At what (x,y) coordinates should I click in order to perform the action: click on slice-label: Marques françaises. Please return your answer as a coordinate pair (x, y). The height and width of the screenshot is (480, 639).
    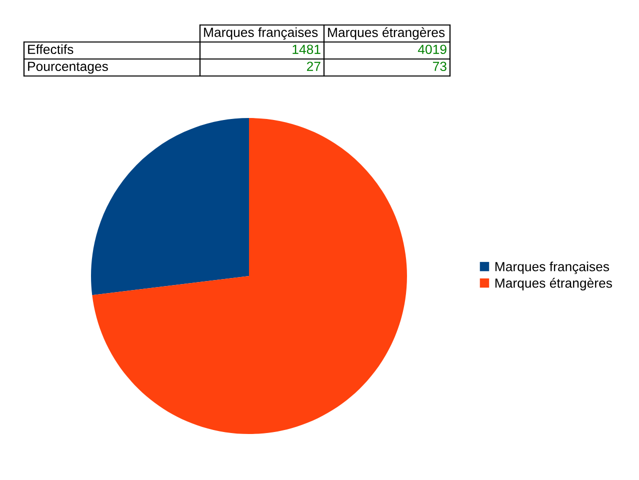
    Looking at the image, I should click on (261, 33).